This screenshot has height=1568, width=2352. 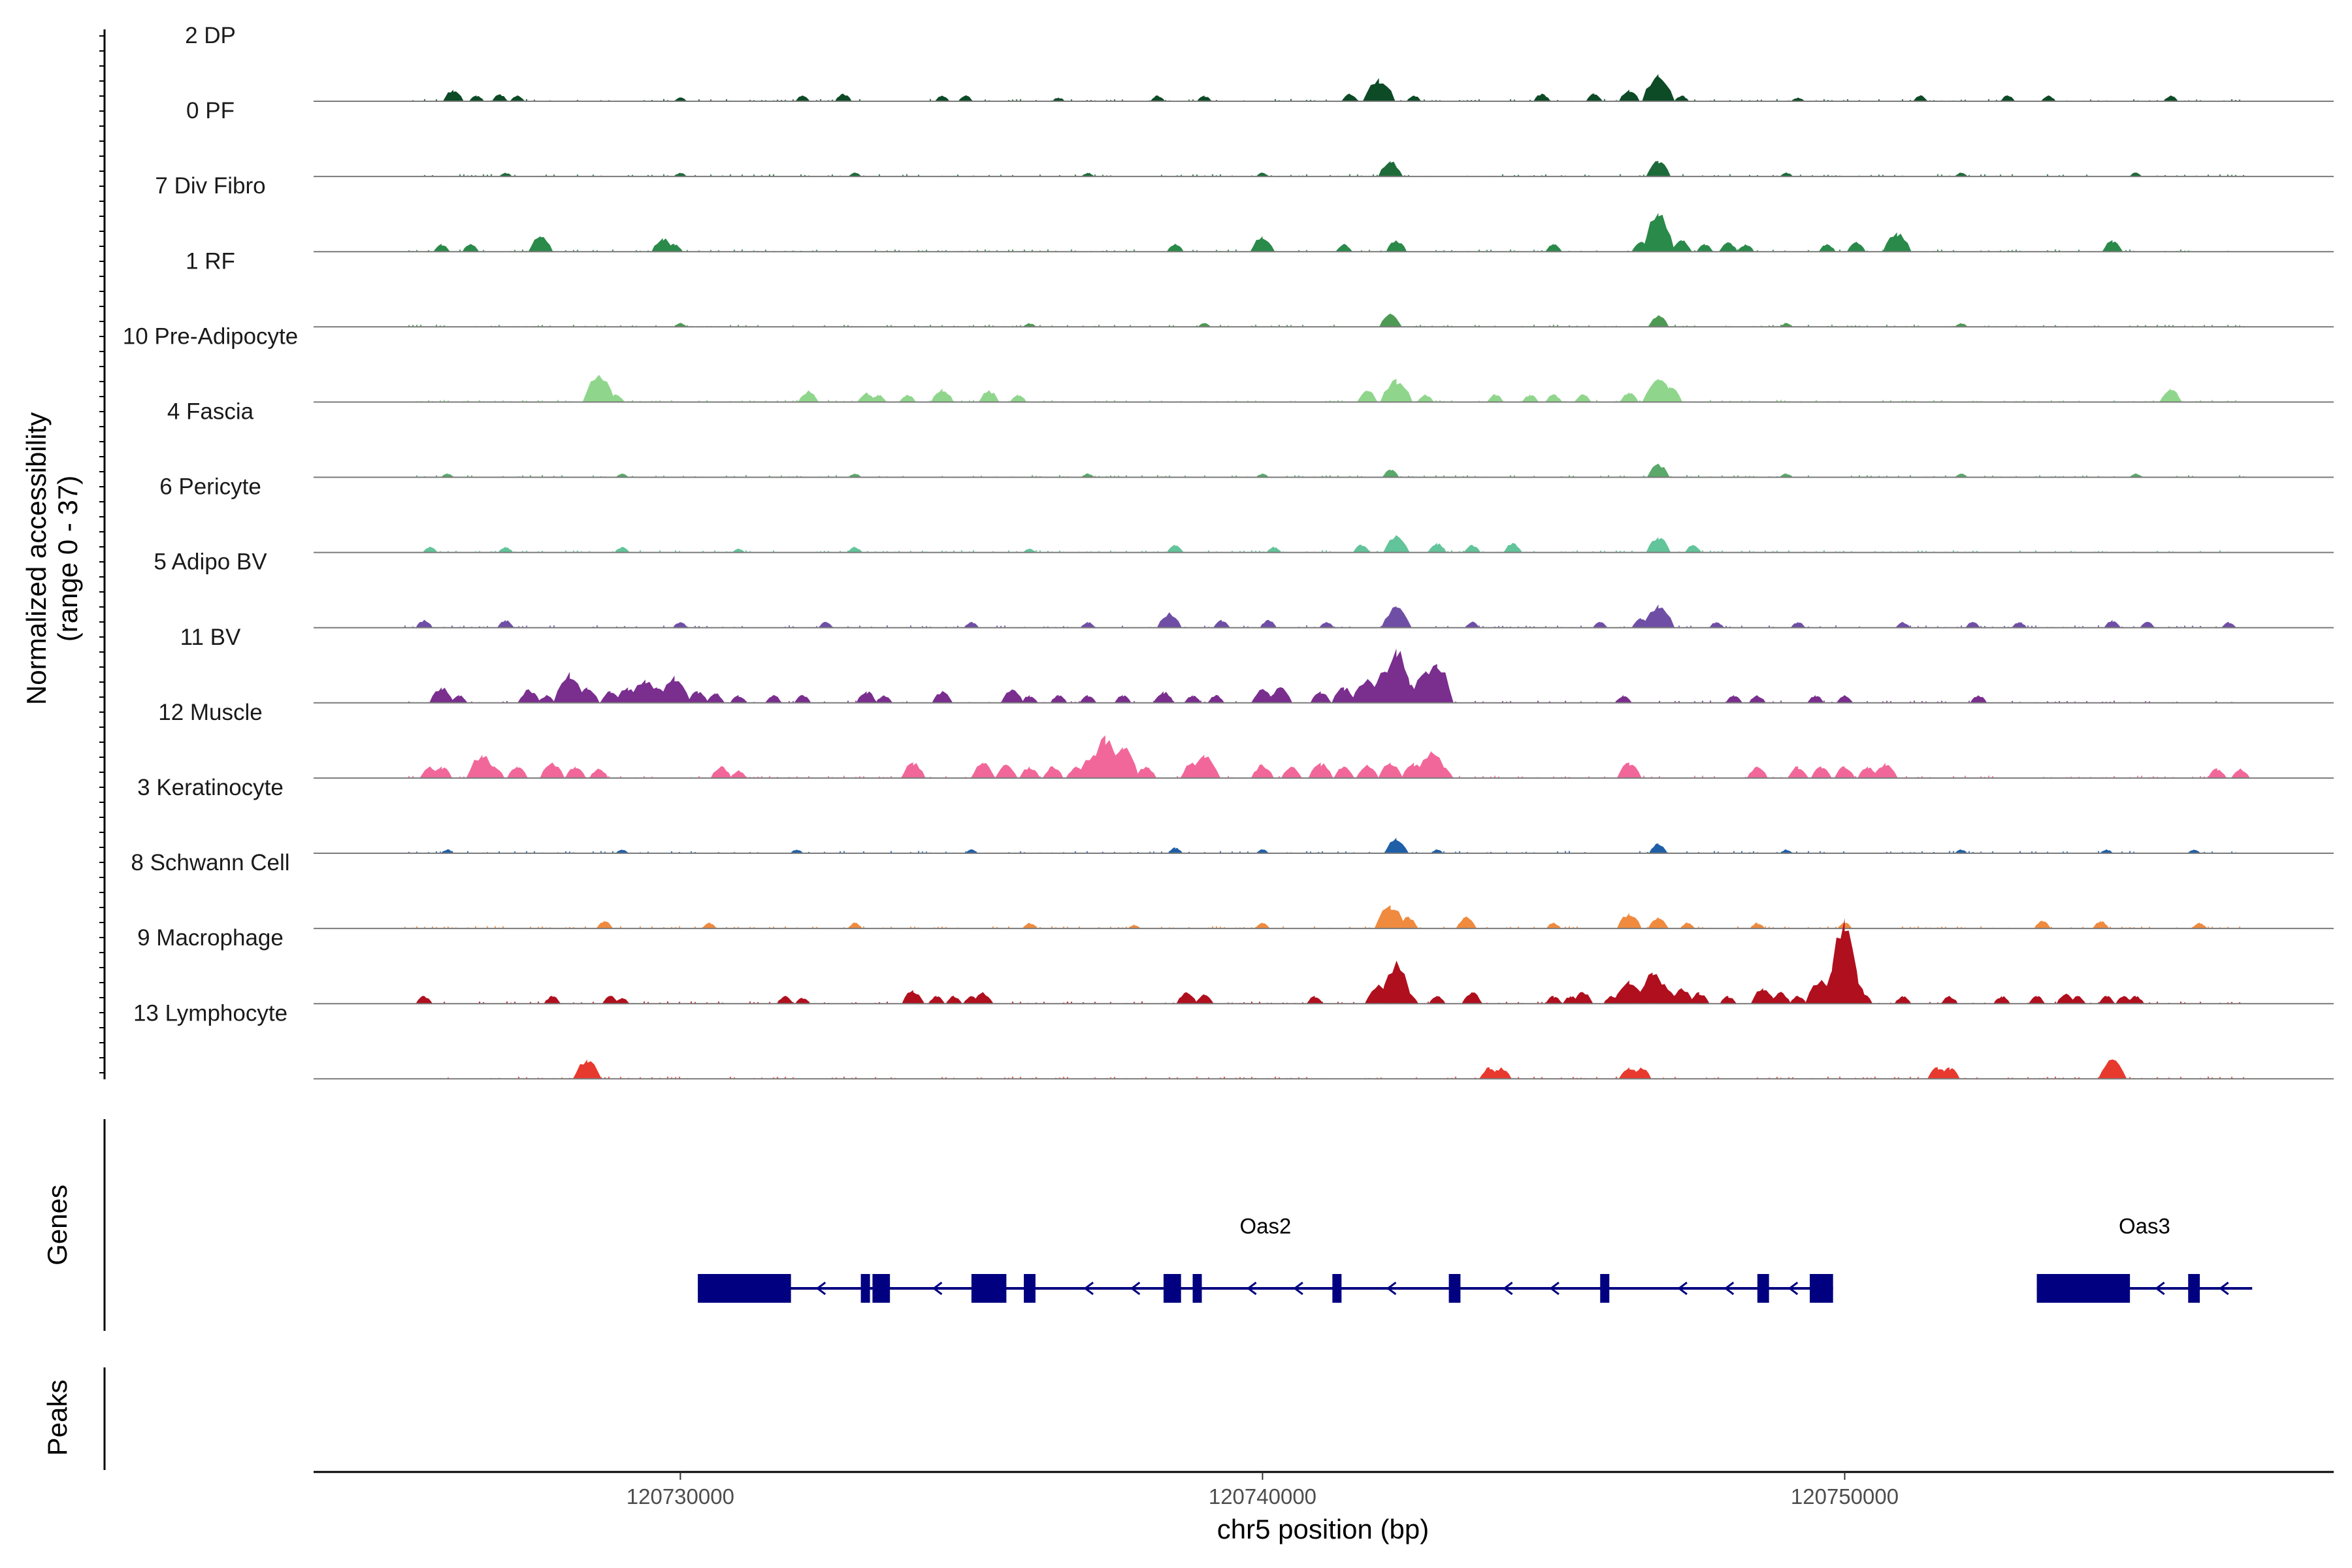 I want to click on x-tick-label: 120740000, so click(x=1262, y=1496).